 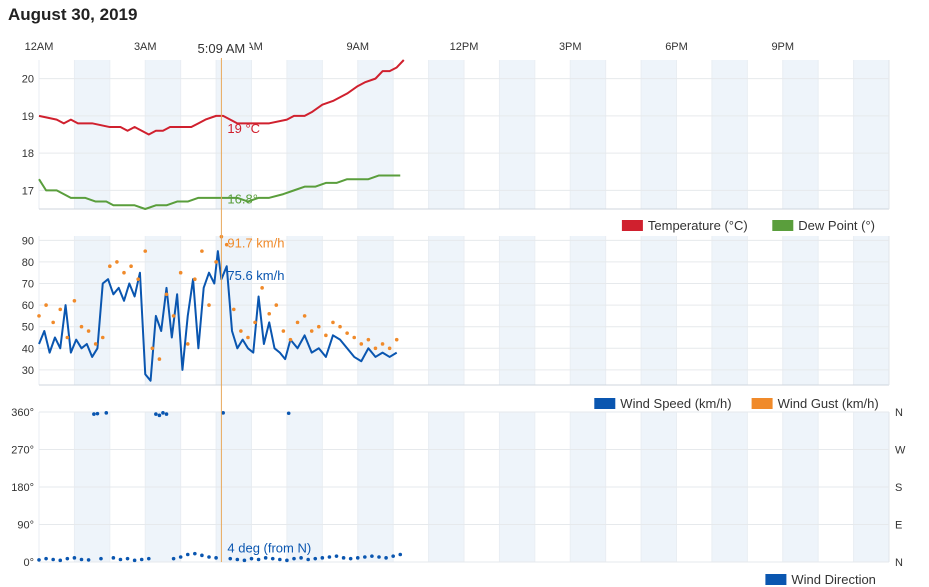 I want to click on x-tick-label: 9PM, so click(x=782, y=47).